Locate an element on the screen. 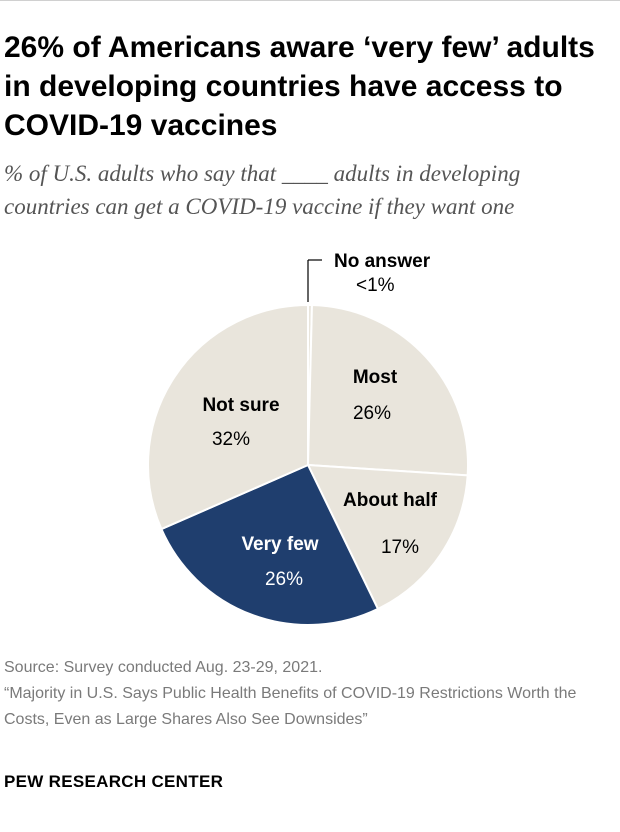 This screenshot has height=832, width=620. slice-label-very-few: Very few is located at coordinates (279, 544).